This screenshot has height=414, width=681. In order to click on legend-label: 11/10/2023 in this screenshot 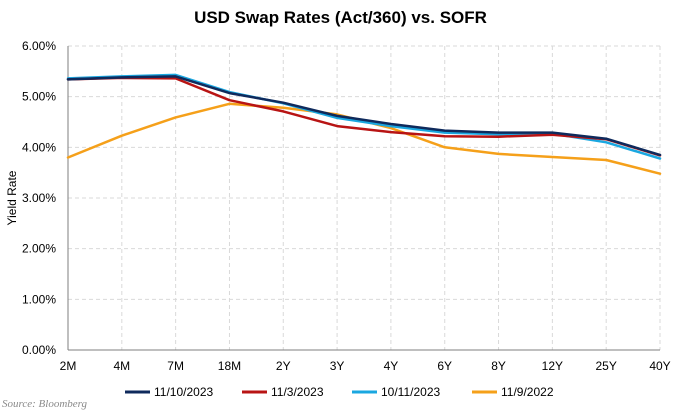, I will do `click(183, 392)`.